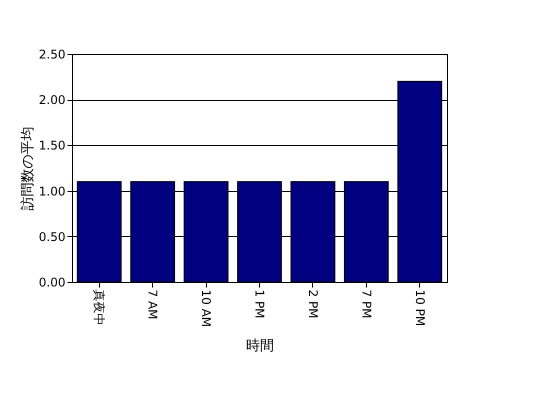 This screenshot has width=548, height=398. I want to click on x-tick-label: 2 PM, so click(313, 304).